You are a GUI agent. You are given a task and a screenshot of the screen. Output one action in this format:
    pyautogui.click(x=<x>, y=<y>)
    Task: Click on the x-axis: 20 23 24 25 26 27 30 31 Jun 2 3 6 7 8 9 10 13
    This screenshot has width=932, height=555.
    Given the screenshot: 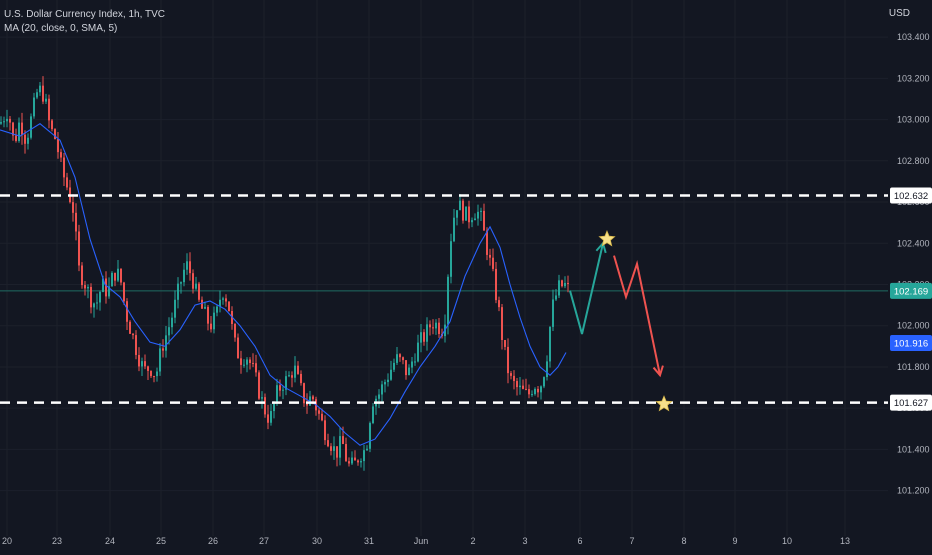 What is the action you would take?
    pyautogui.click(x=426, y=541)
    